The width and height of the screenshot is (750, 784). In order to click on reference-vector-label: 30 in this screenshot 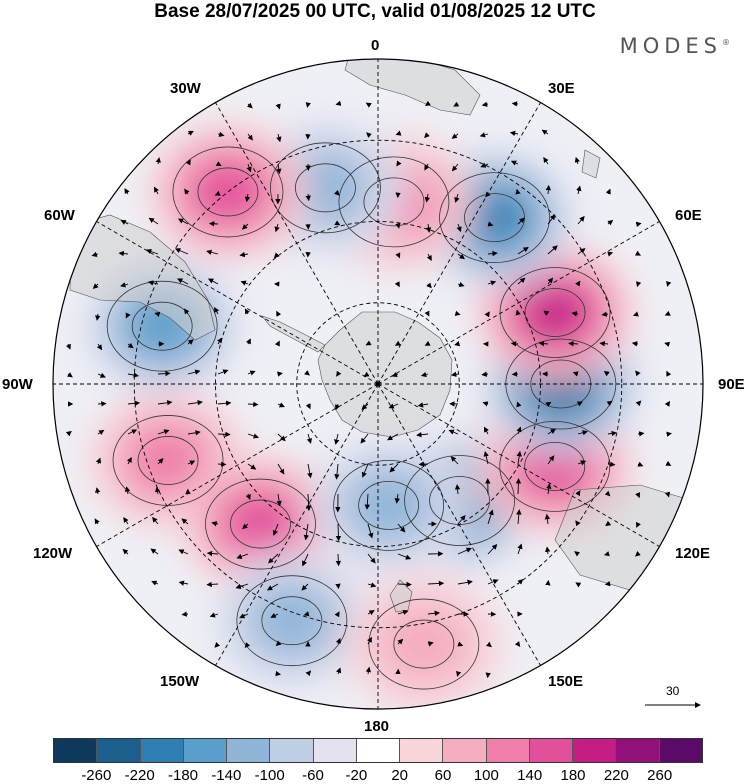, I will do `click(672, 691)`.